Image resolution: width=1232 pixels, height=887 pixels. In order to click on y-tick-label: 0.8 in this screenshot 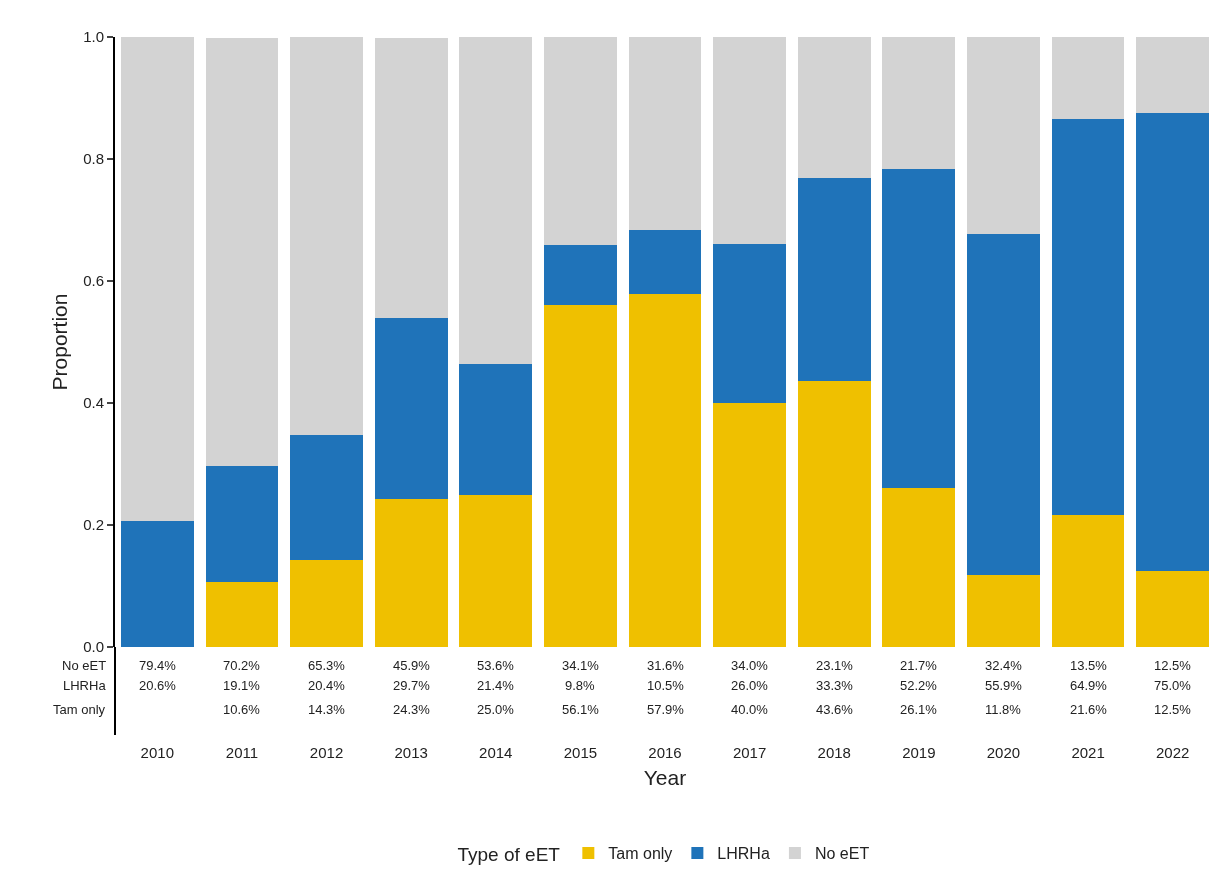, I will do `click(93, 159)`.